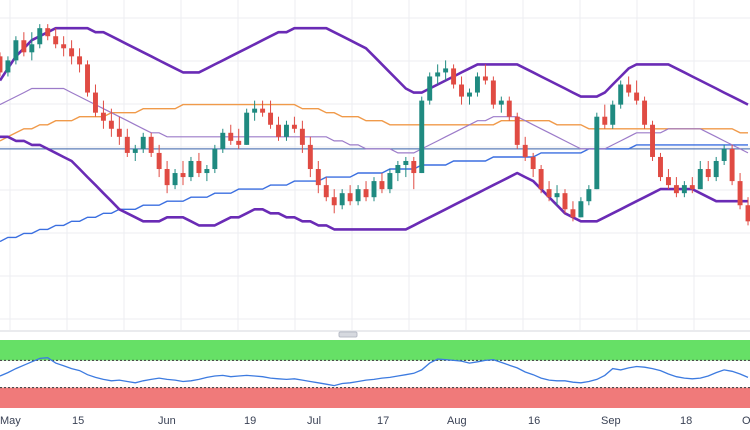 This screenshot has height=430, width=750. I want to click on x-tick-label: 19, so click(250, 421).